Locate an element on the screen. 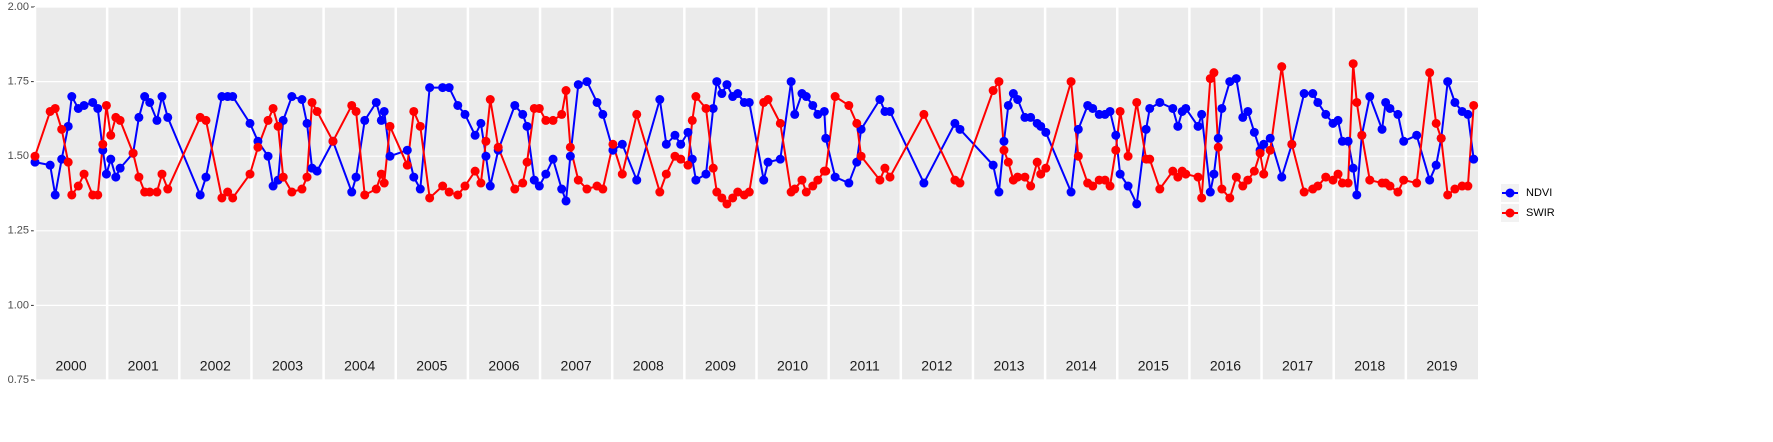  y-tick-label: 1.25 is located at coordinates (18, 231).